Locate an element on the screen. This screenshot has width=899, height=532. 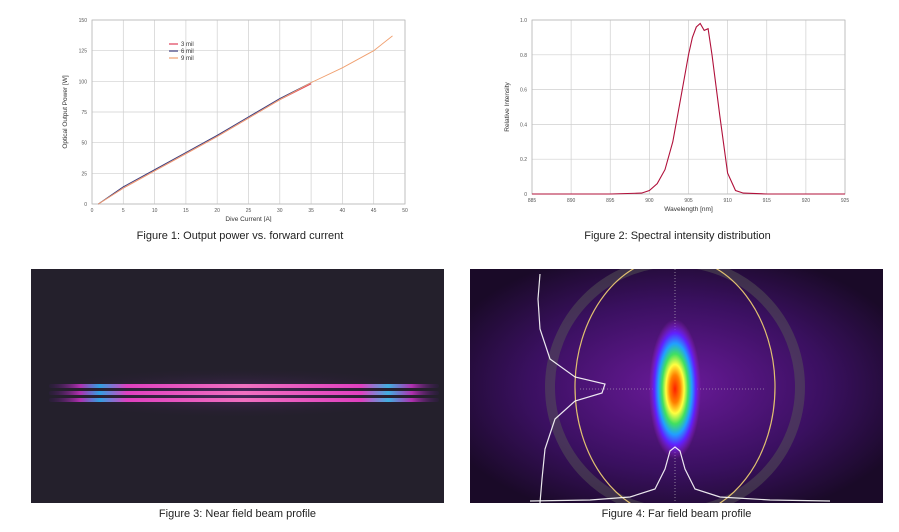
far-field-outline is located at coordinates (675, 386).